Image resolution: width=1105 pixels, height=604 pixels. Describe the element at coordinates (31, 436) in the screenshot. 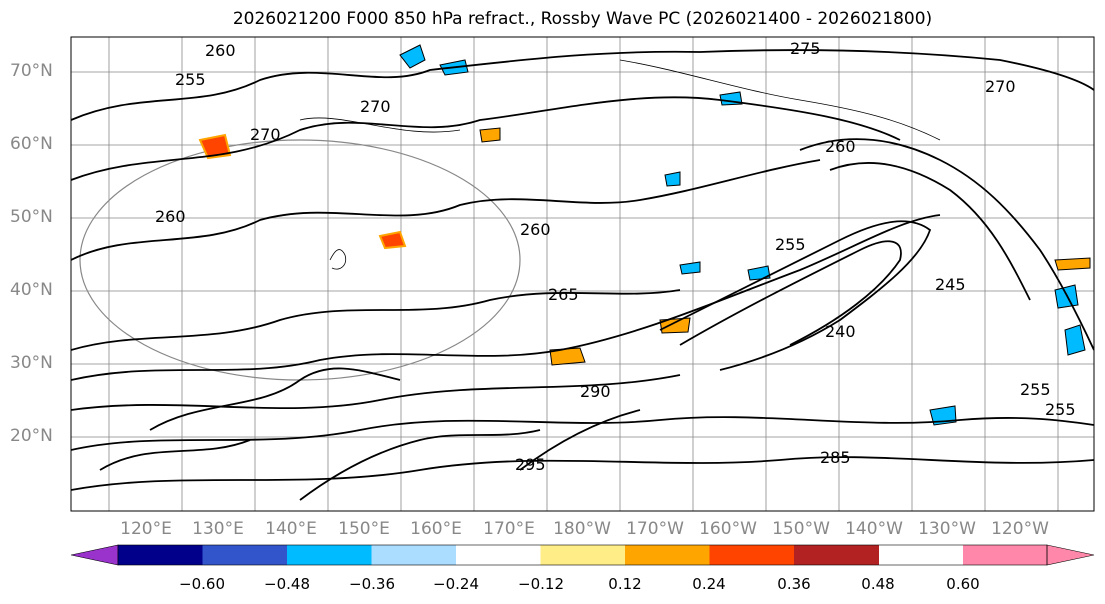

I see `lat-label: 20°N` at that location.